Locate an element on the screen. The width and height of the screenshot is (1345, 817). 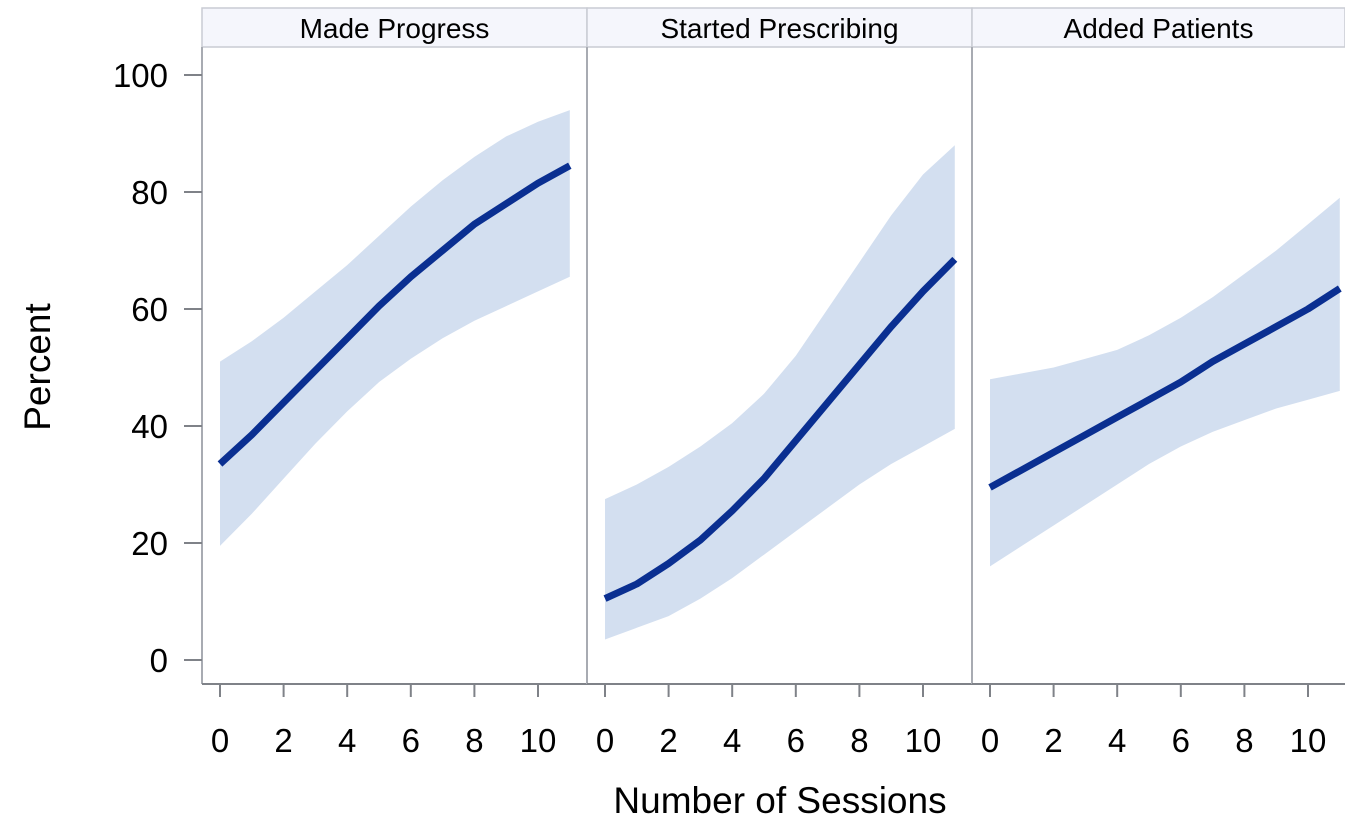
y-tick-label: 100 is located at coordinates (140, 75).